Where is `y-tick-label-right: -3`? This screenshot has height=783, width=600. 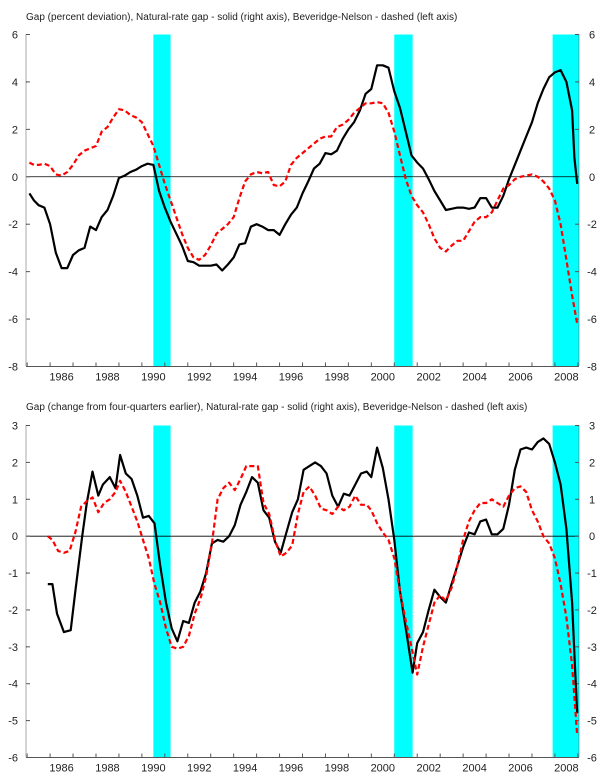
y-tick-label-right: -3 is located at coordinates (592, 648).